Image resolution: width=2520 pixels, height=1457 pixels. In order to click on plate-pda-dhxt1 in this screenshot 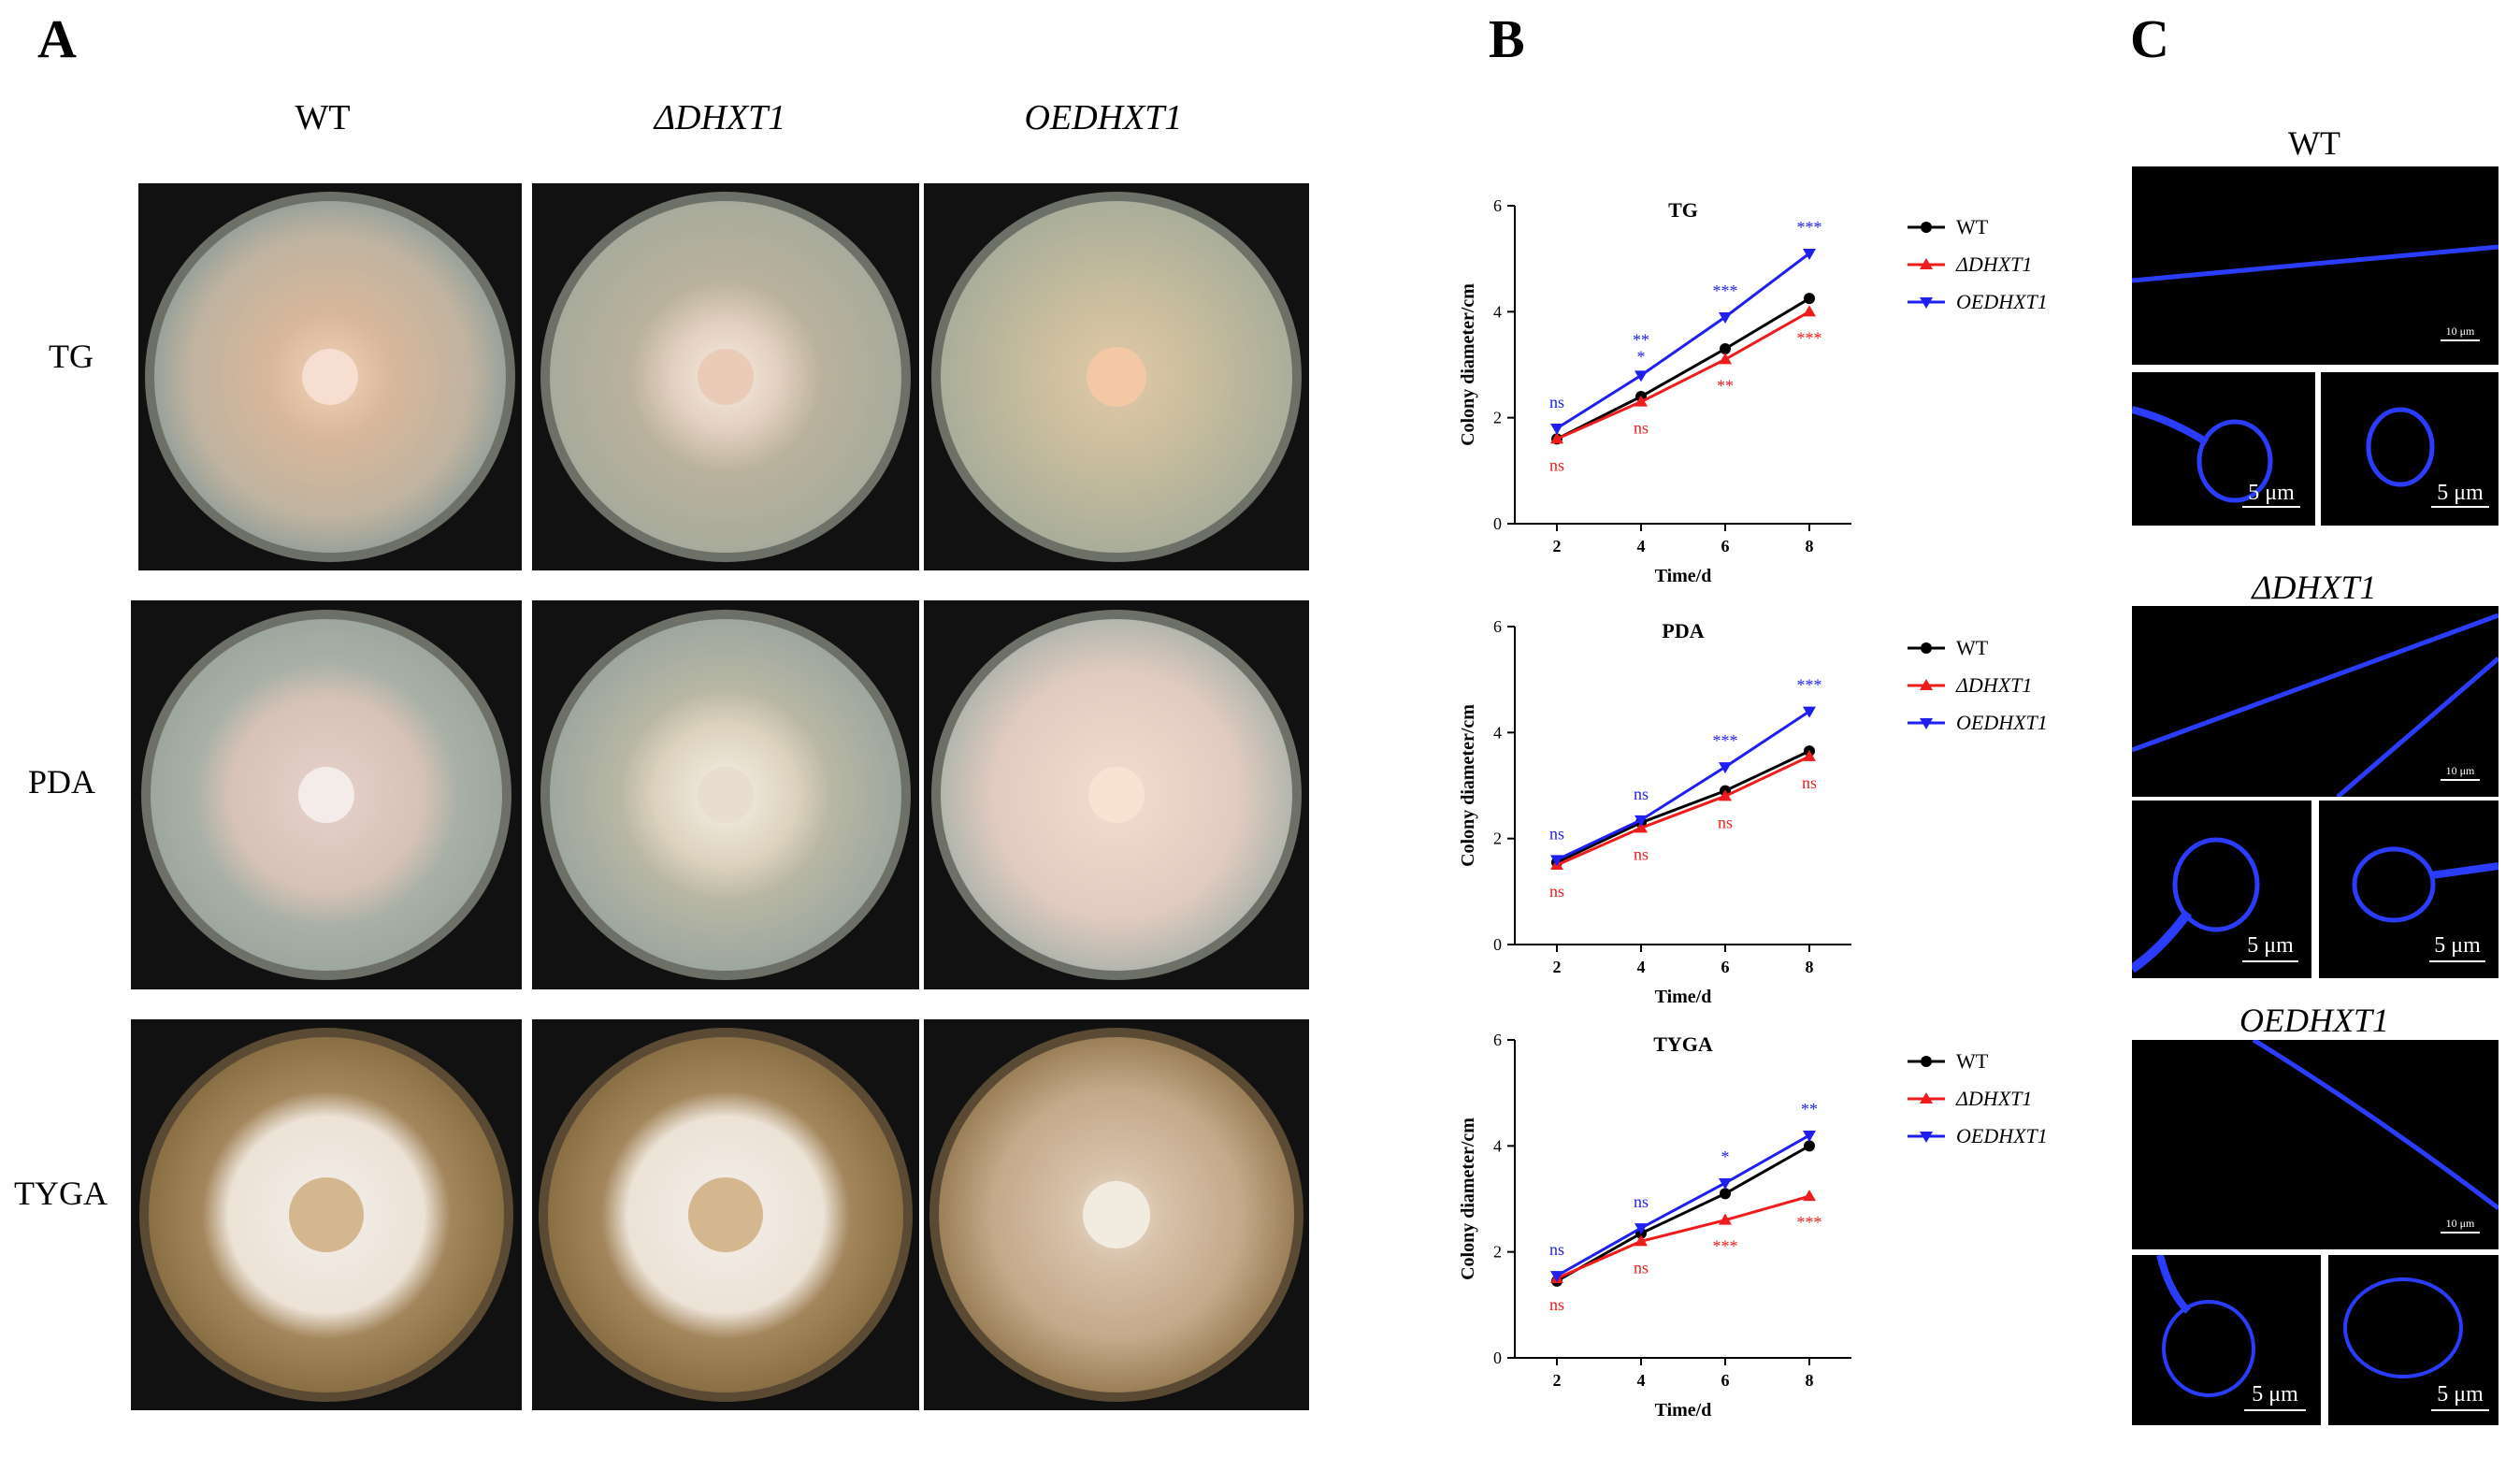, I will do `click(725, 794)`.